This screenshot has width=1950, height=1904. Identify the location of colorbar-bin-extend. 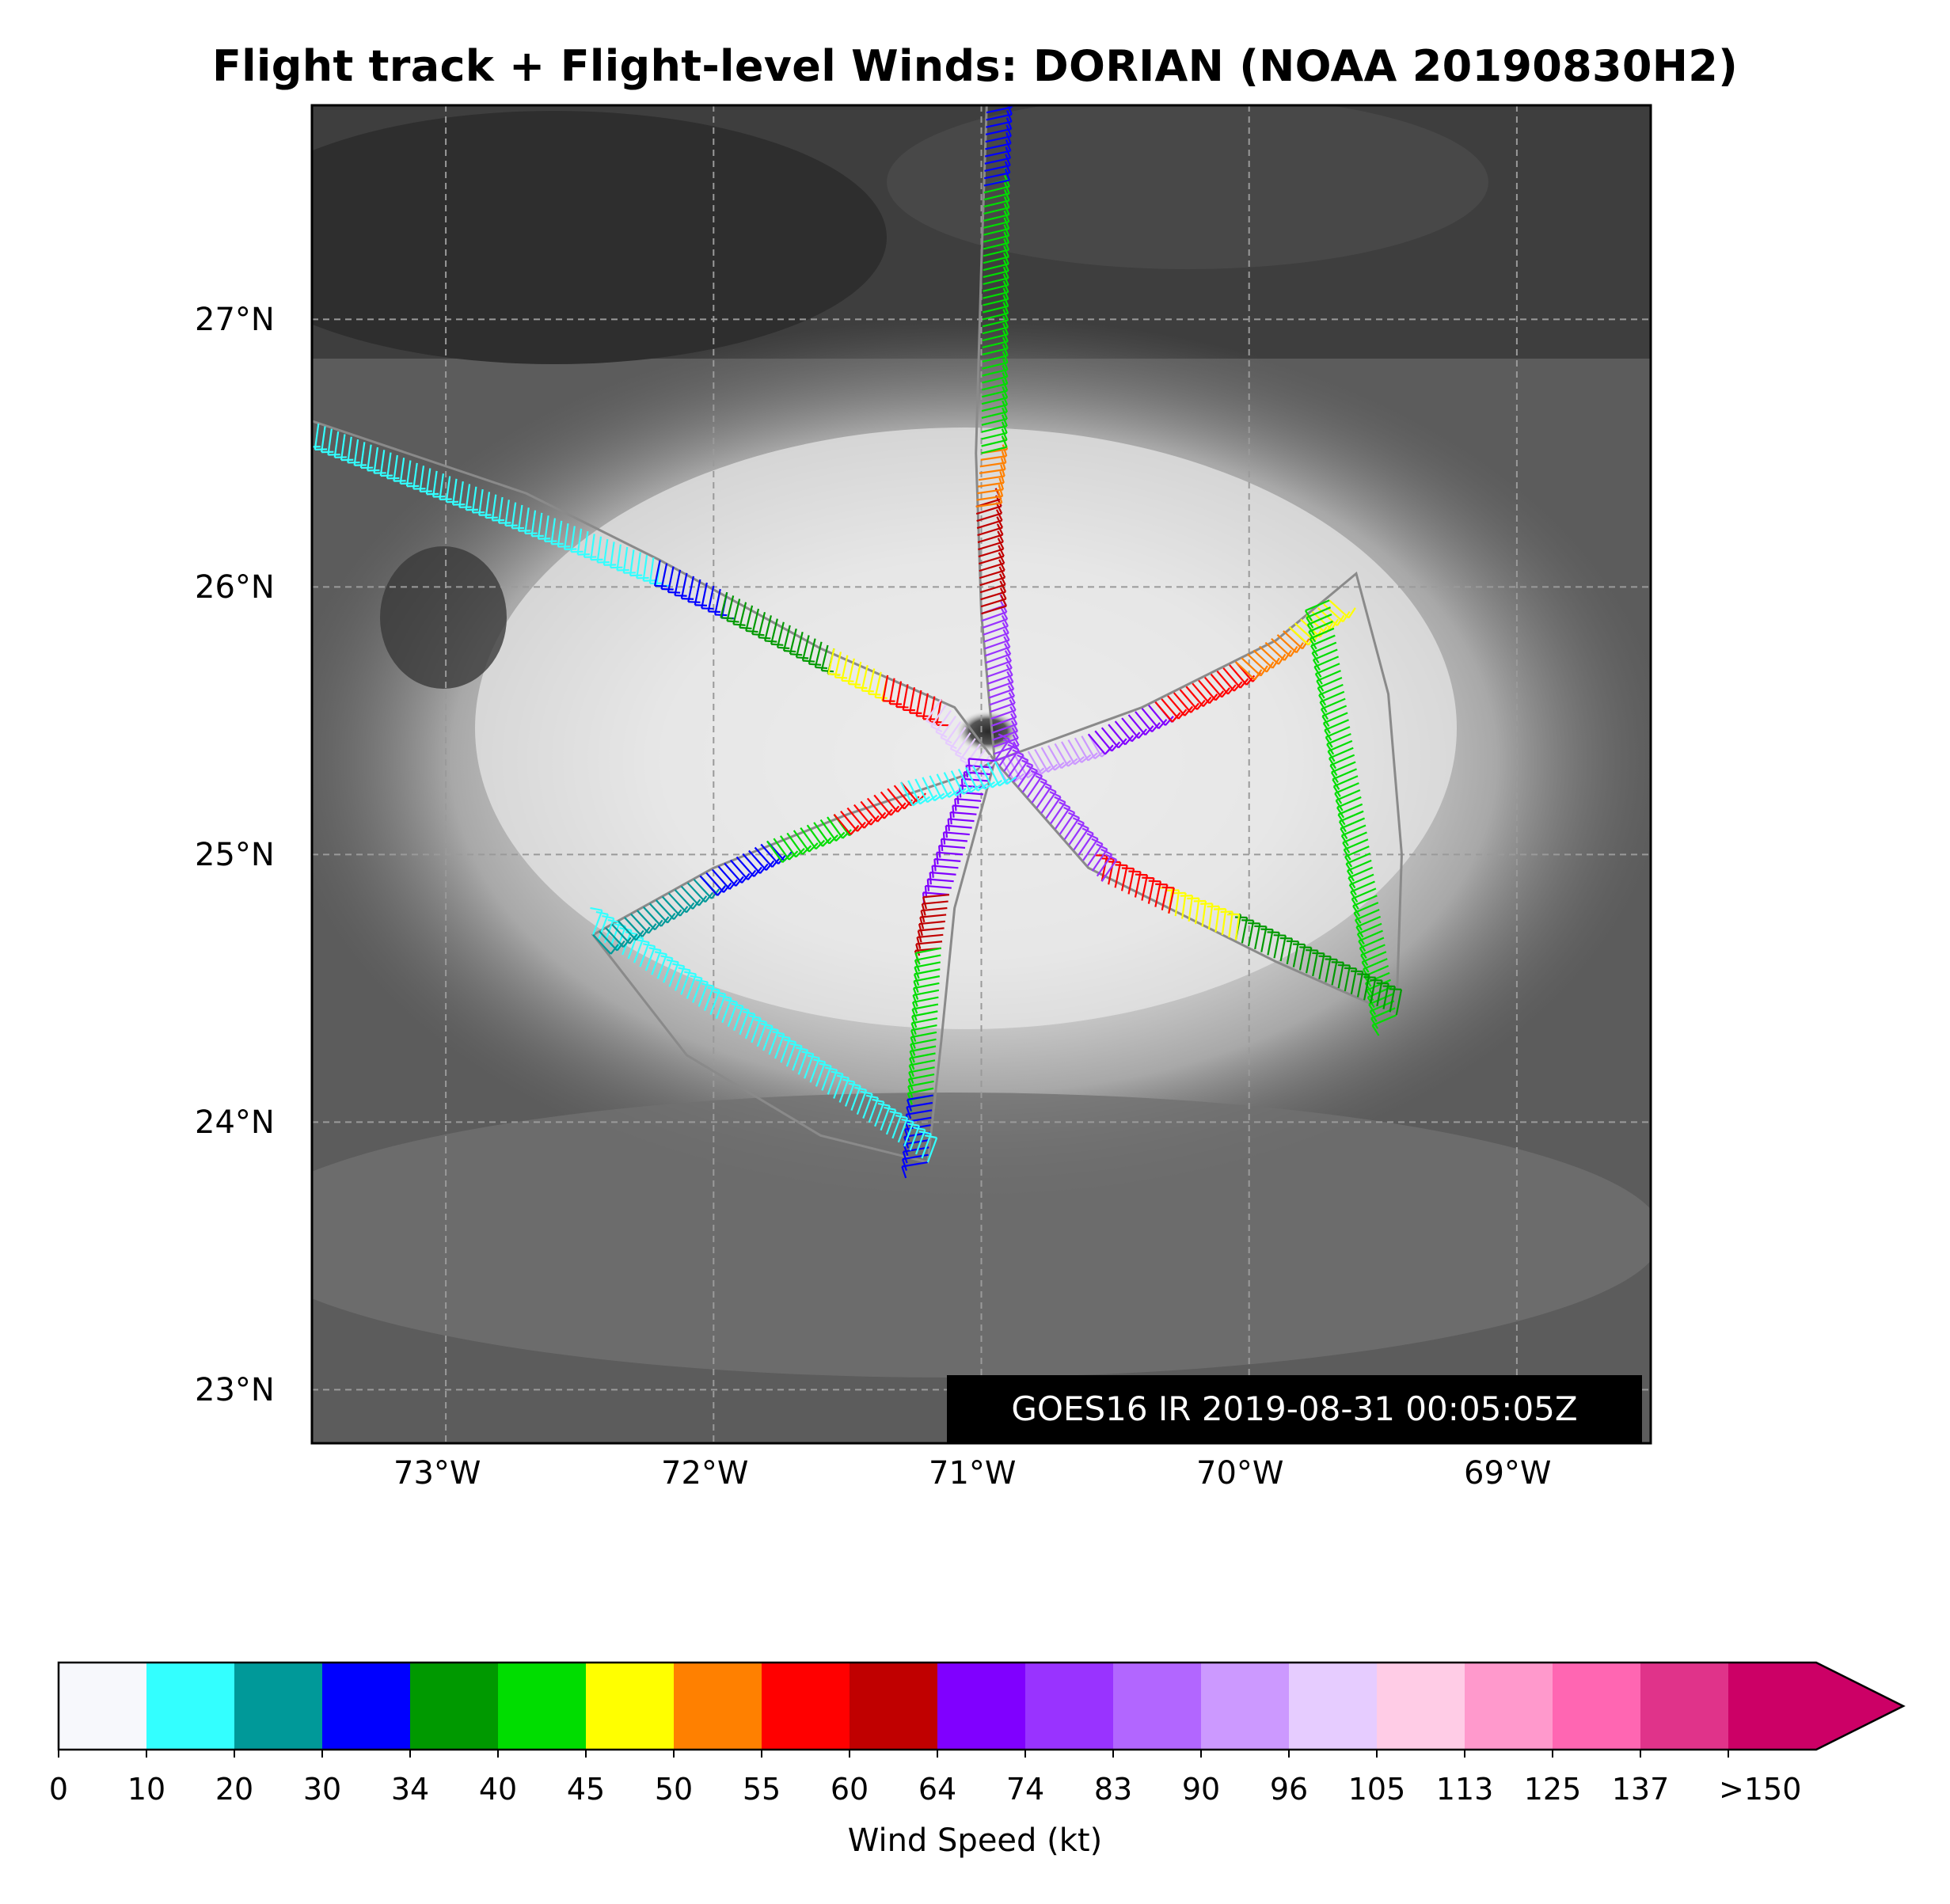
(1815, 1707).